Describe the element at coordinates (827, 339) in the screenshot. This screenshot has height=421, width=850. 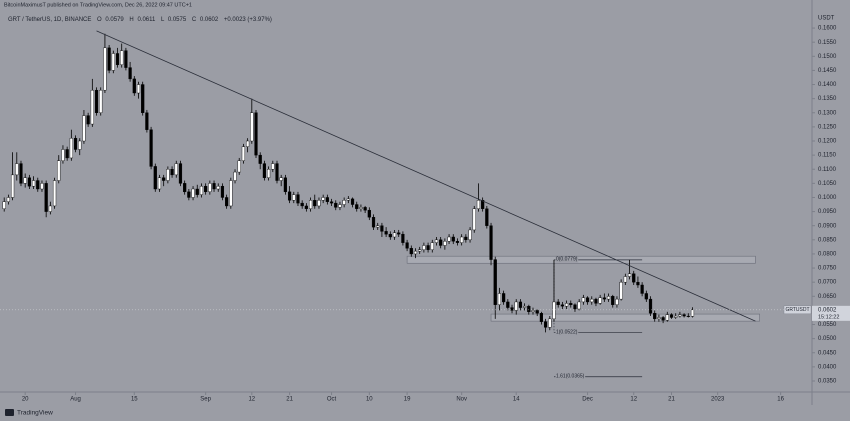
I see `y-tick-label: 0.0500` at that location.